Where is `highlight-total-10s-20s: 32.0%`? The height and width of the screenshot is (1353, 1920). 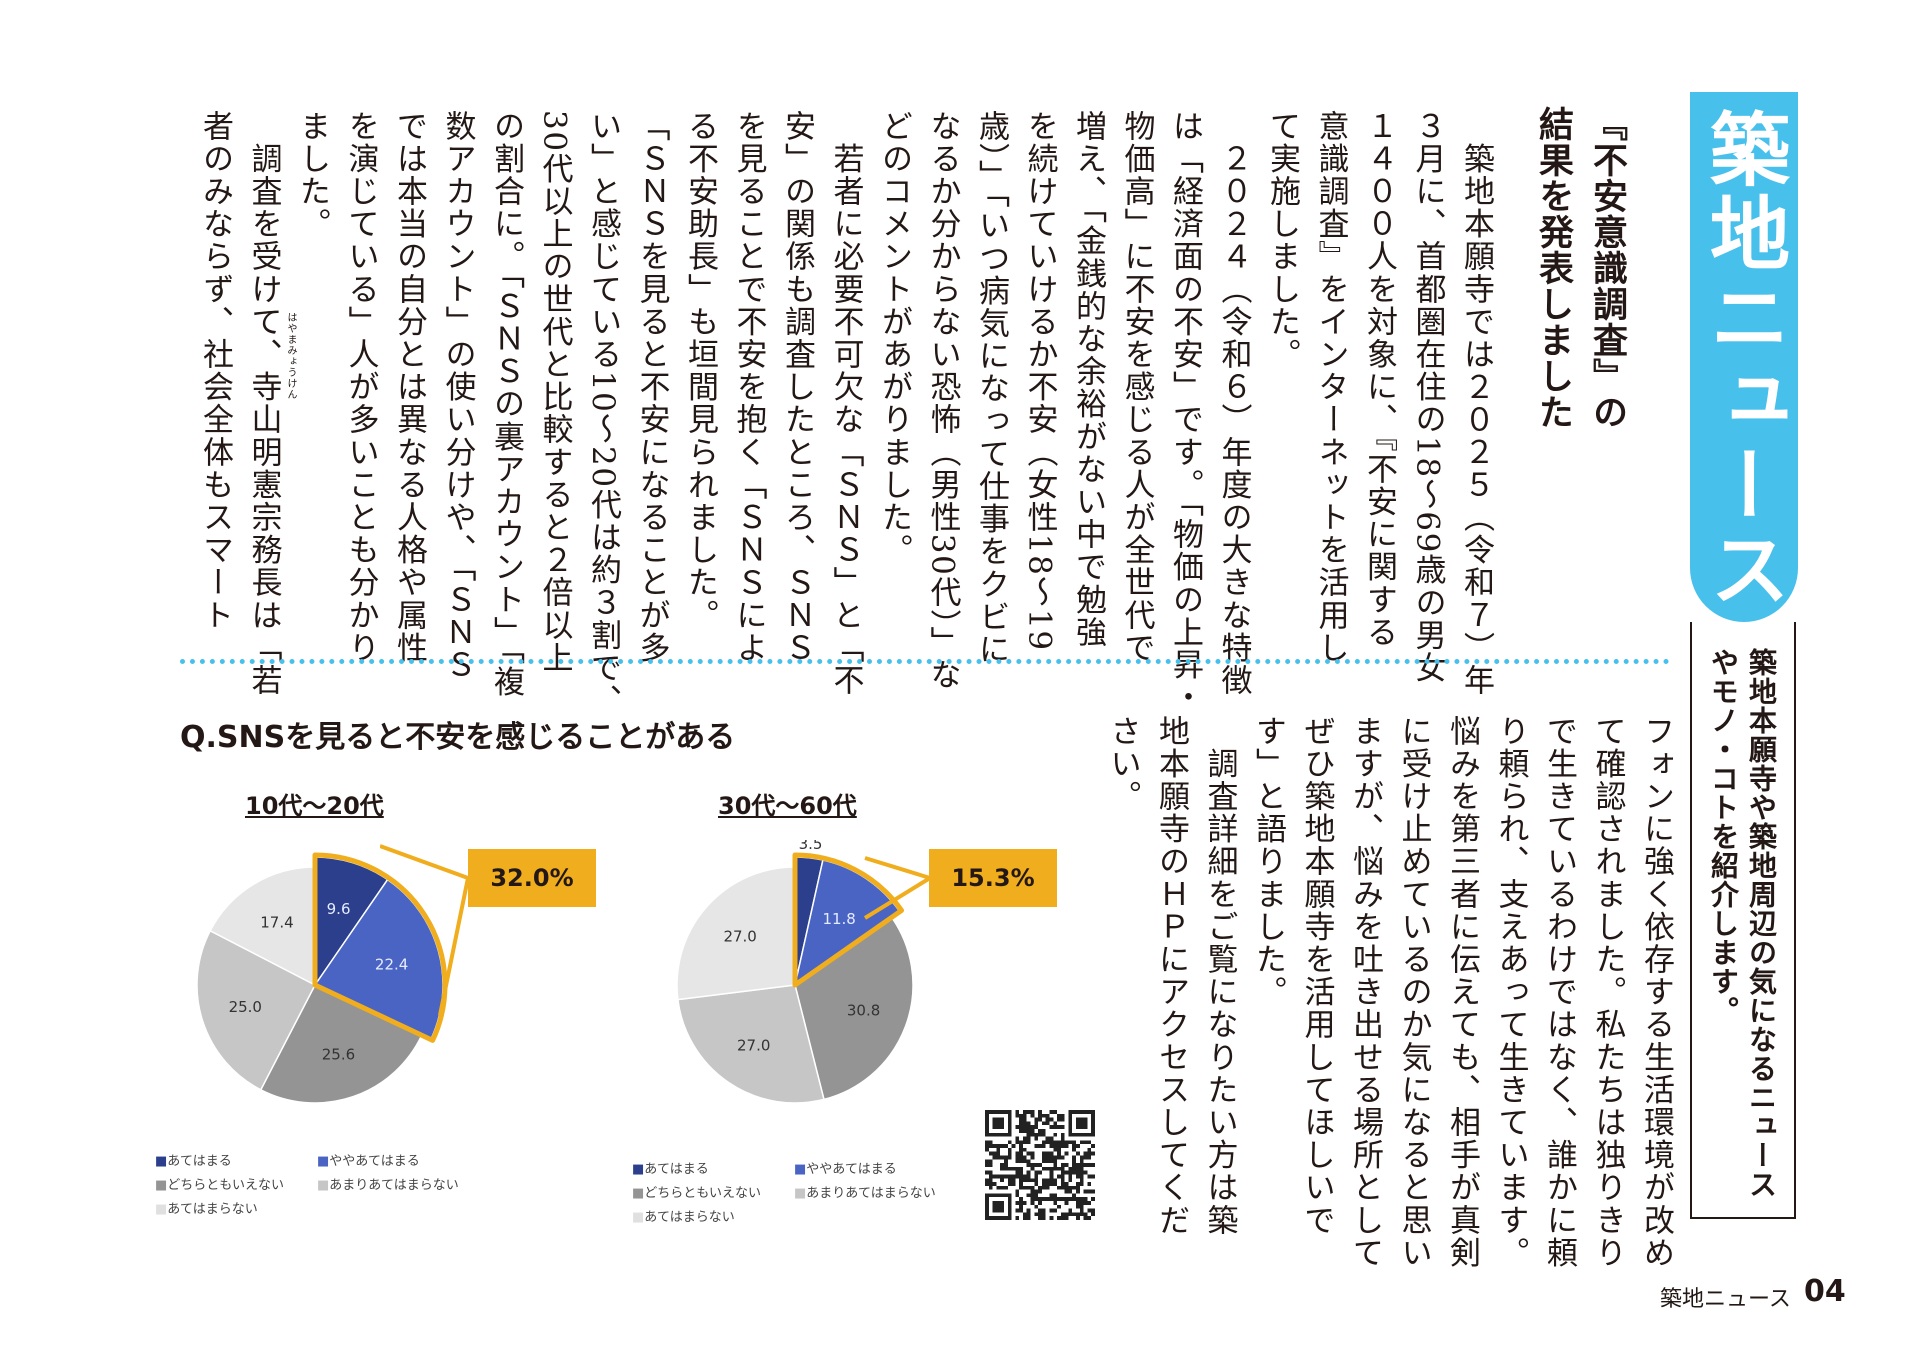 highlight-total-10s-20s: 32.0% is located at coordinates (532, 878).